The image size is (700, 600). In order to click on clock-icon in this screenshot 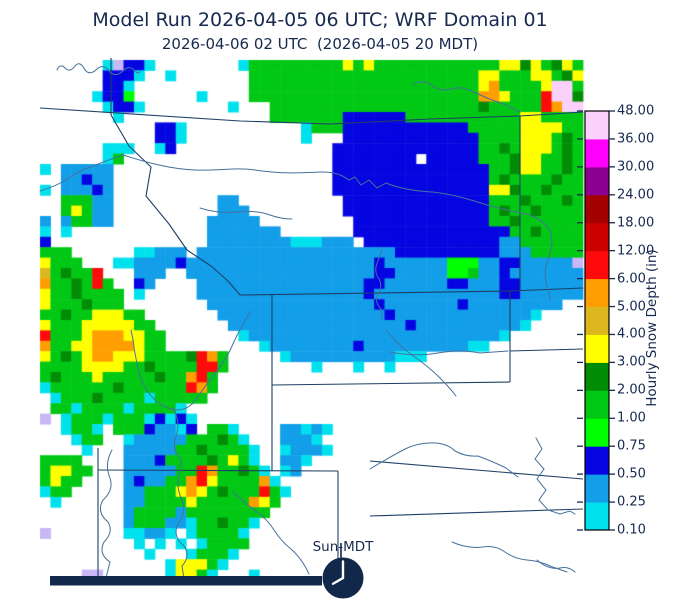, I will do `click(343, 578)`.